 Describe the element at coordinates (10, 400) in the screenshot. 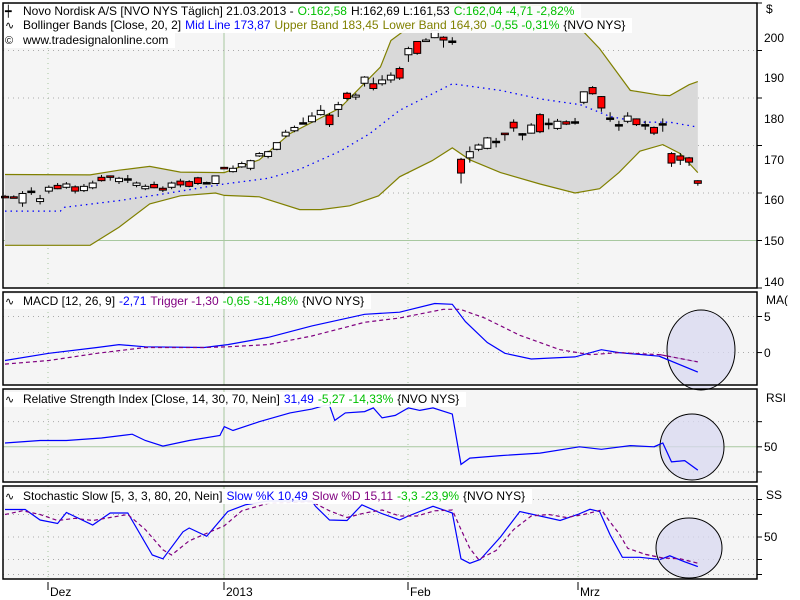

I see `indicator-wave-icon: ∿` at that location.